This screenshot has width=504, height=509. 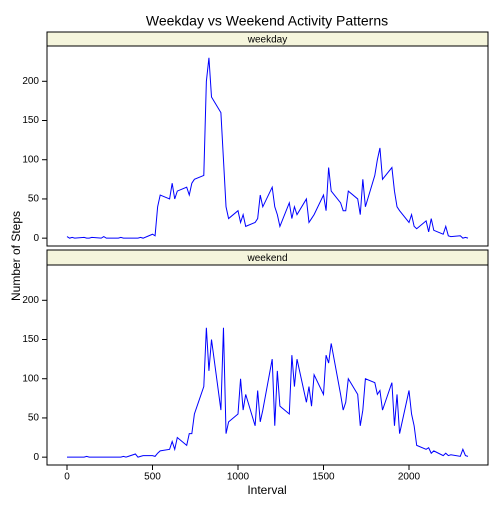 What do you see at coordinates (323, 477) in the screenshot?
I see `x-tick-label: 1500` at bounding box center [323, 477].